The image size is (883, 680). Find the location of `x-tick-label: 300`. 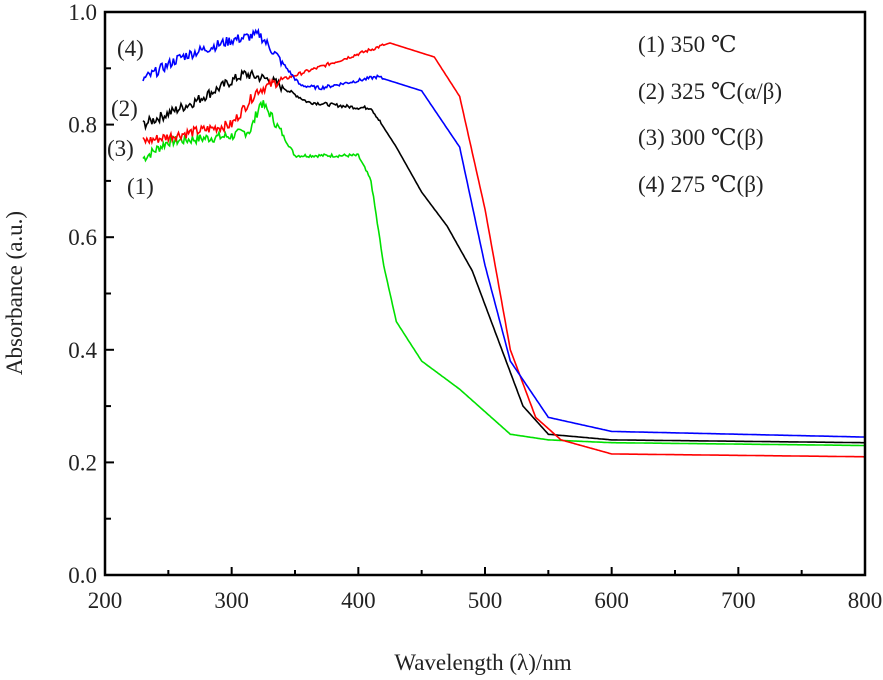

x-tick-label: 300 is located at coordinates (231, 600).